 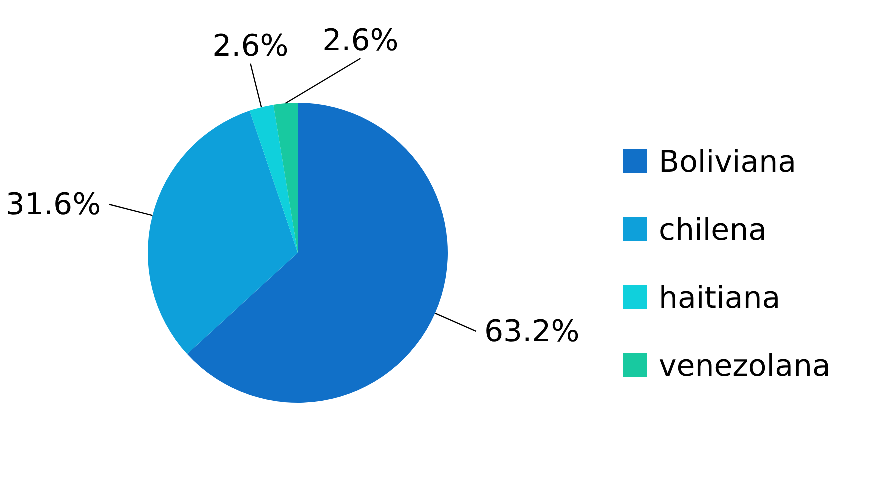 What do you see at coordinates (745, 366) in the screenshot?
I see `legend-label: venezolana` at bounding box center [745, 366].